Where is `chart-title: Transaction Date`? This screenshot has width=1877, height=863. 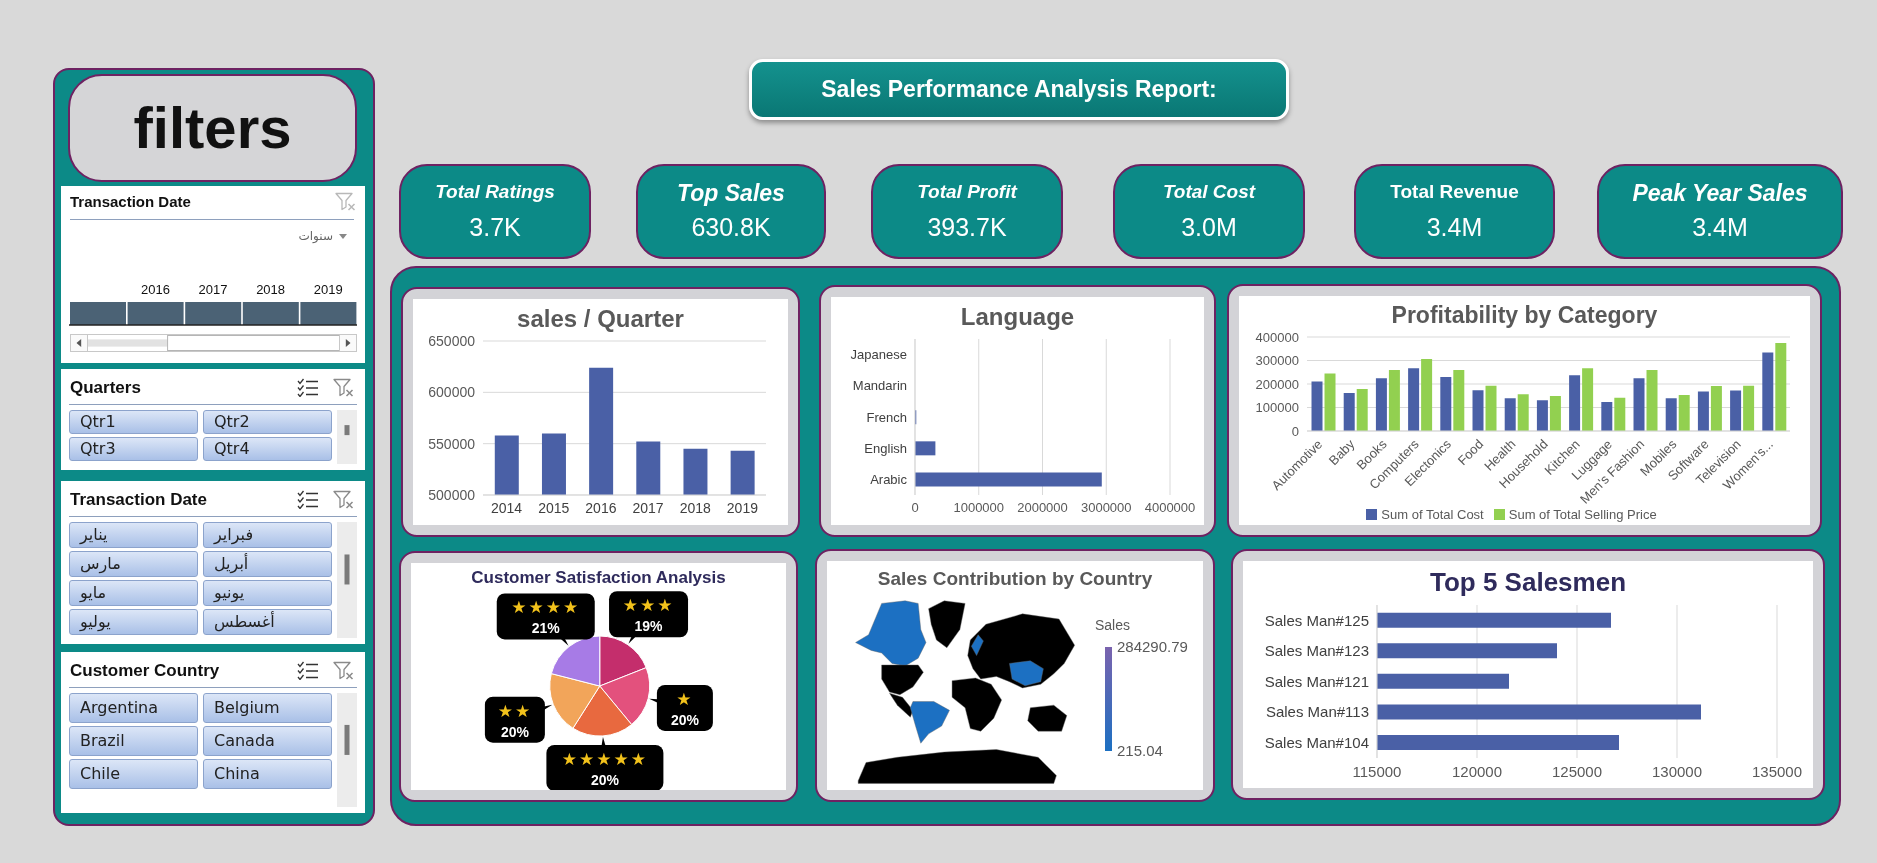
chart-title: Transaction Date is located at coordinates (131, 202).